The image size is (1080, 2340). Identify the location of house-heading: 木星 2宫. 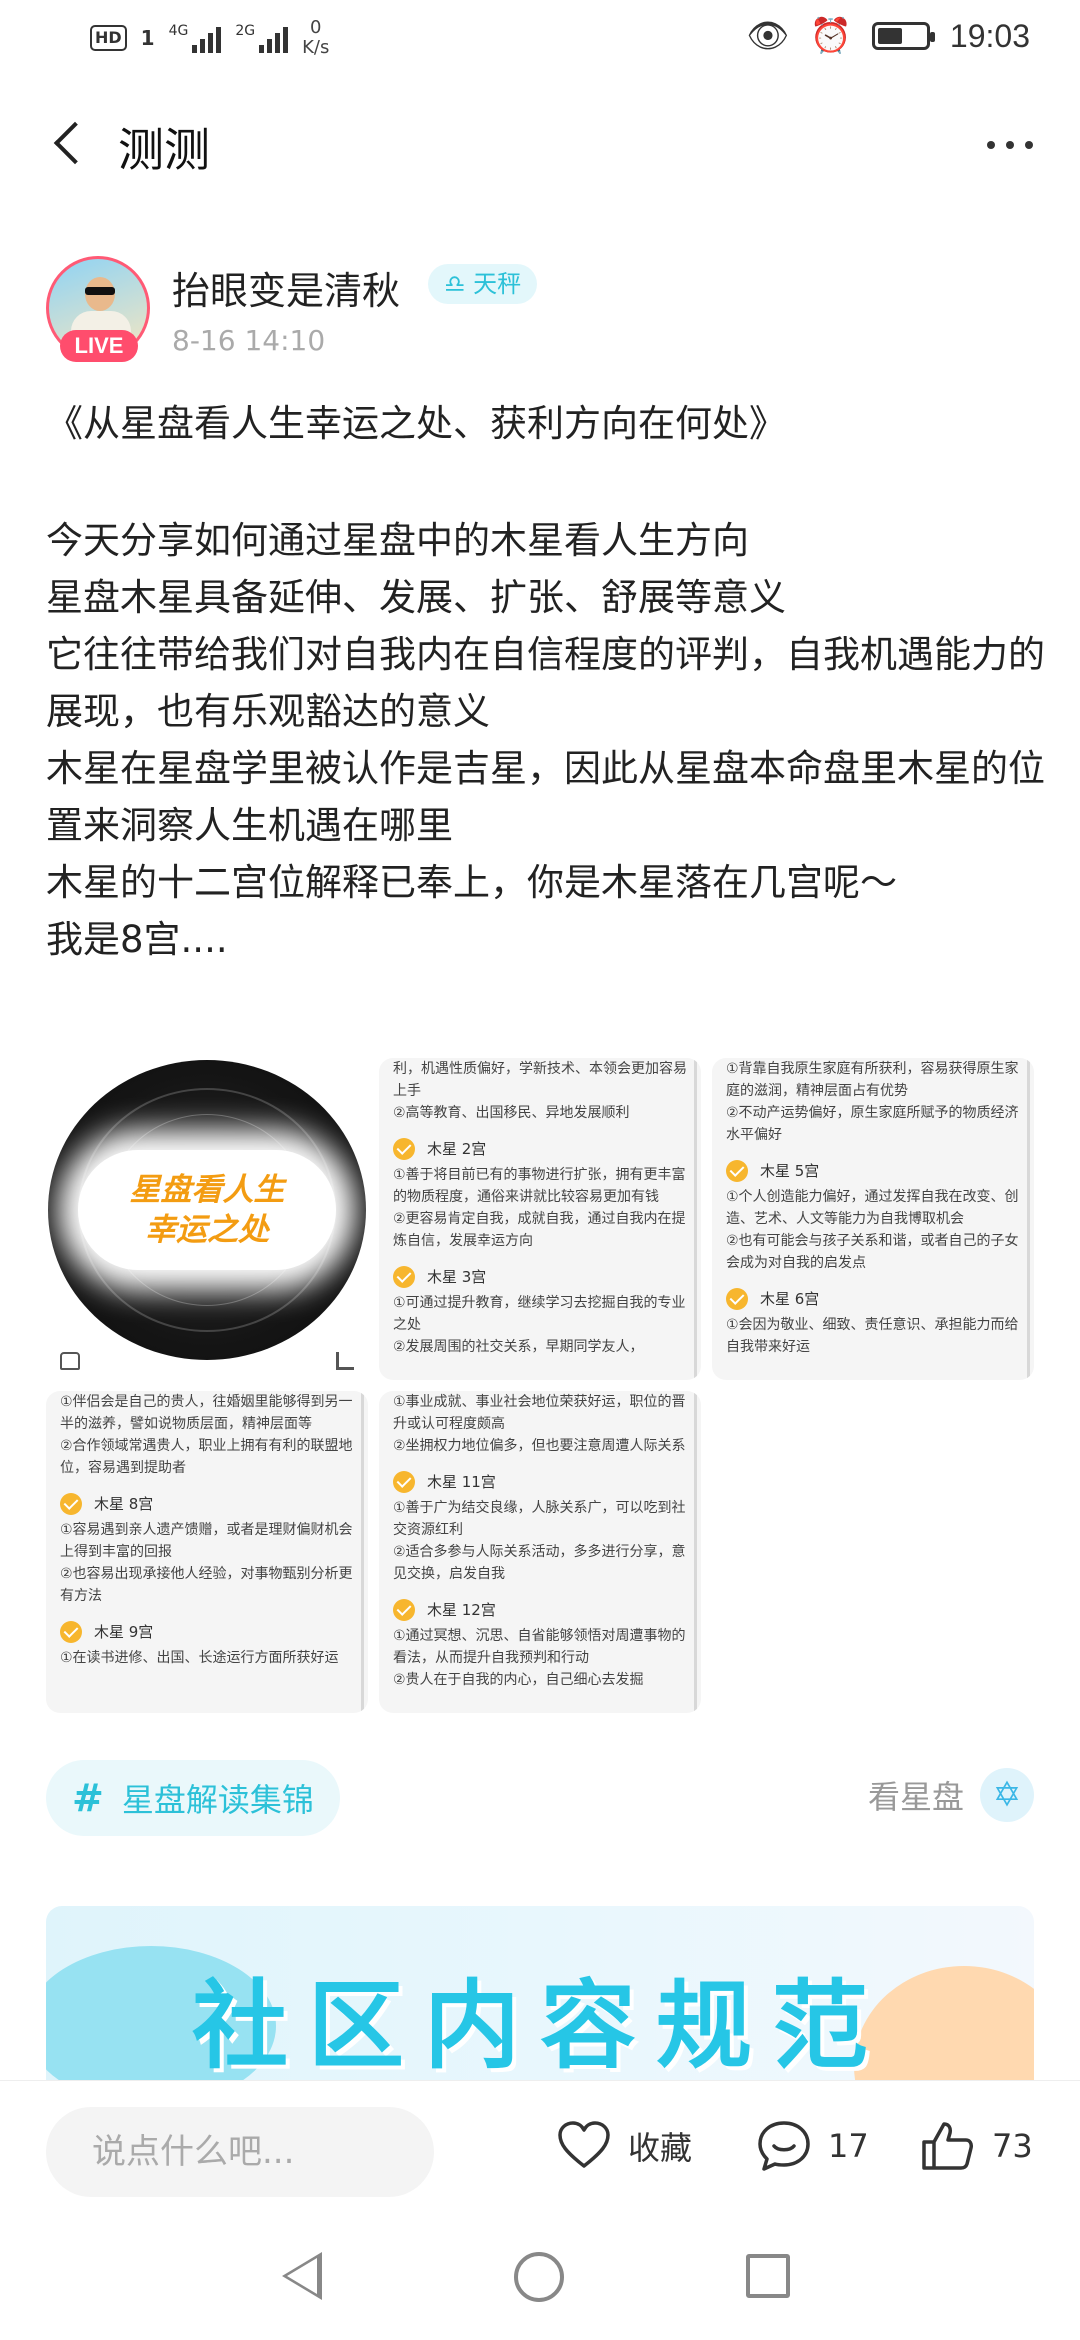
(540, 1149).